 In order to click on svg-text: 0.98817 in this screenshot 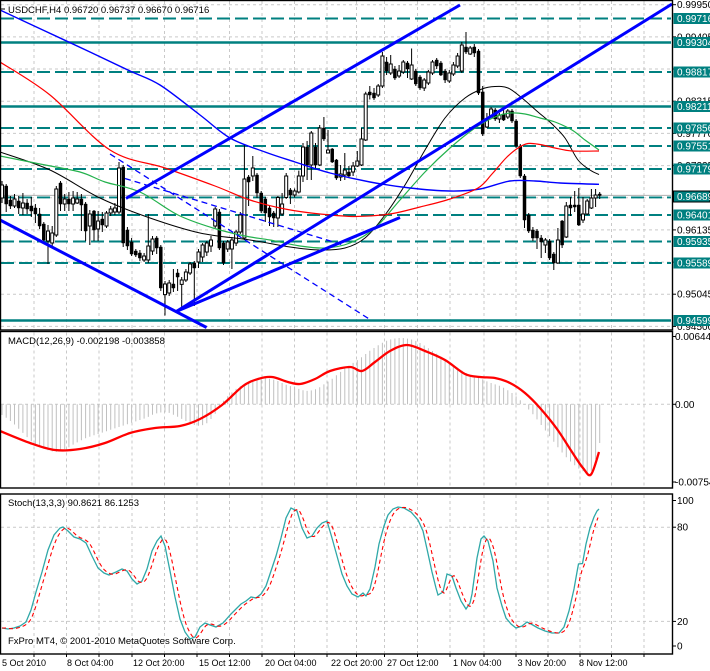, I will do `click(693, 73)`.